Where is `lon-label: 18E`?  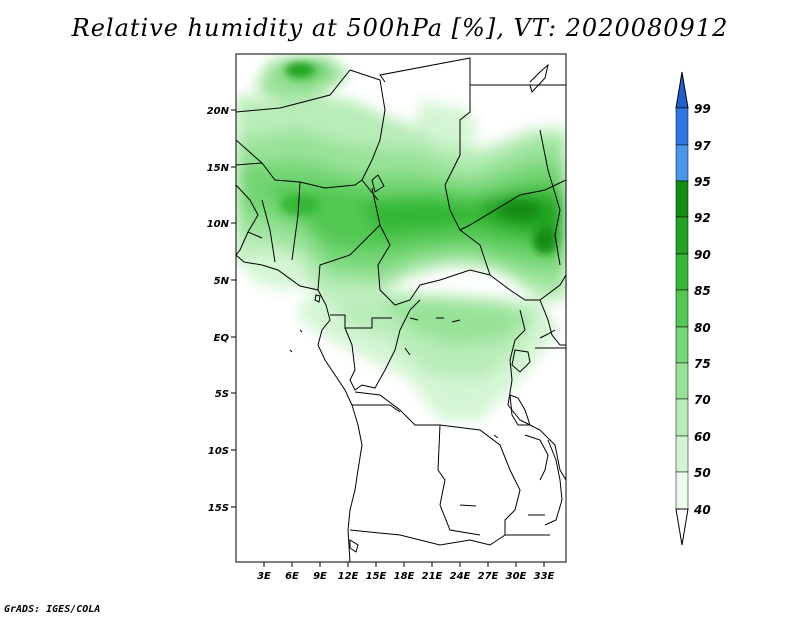 lon-label: 18E is located at coordinates (404, 576).